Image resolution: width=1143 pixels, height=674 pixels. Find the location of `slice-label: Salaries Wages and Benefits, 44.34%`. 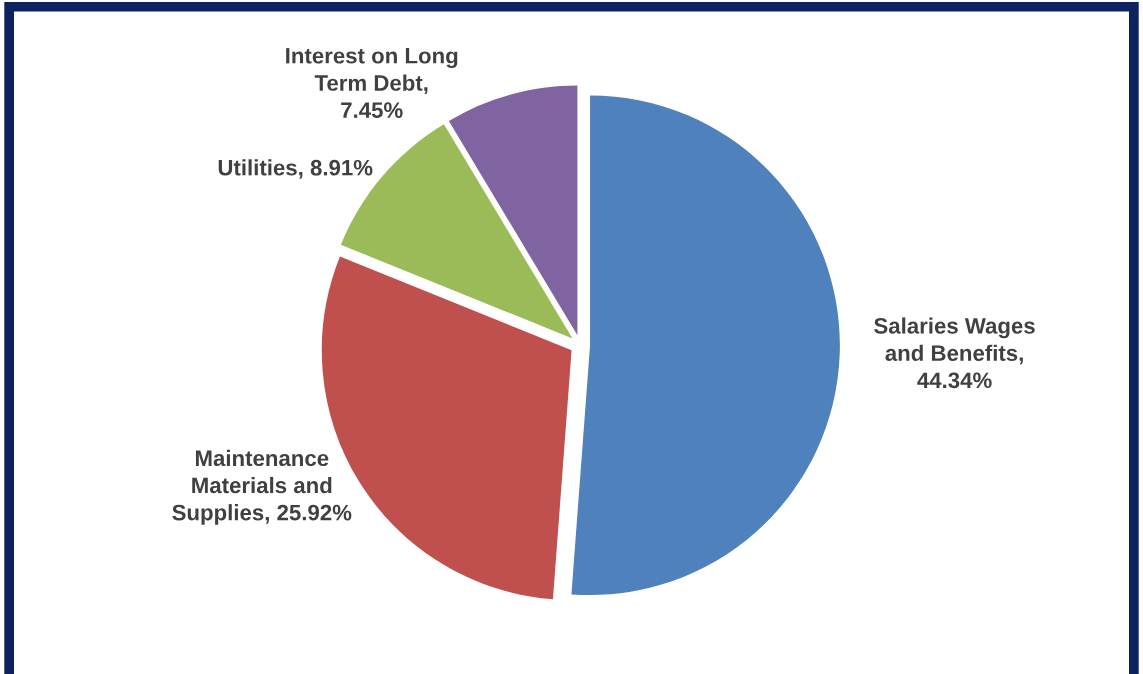

slice-label: Salaries Wages and Benefits, 44.34% is located at coordinates (954, 353).